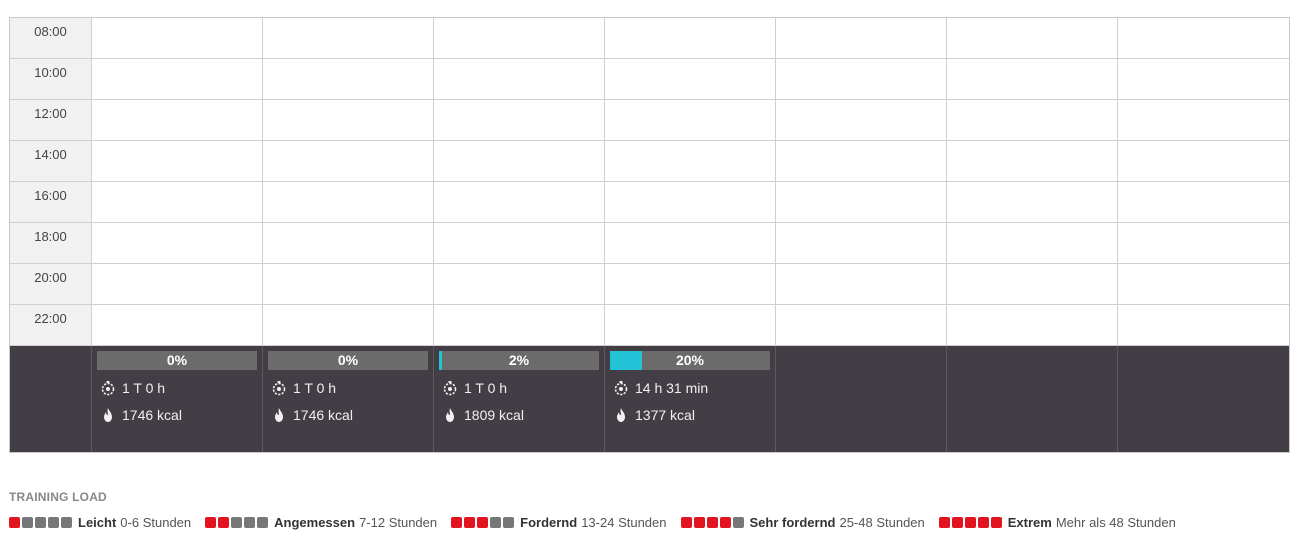 Image resolution: width=1302 pixels, height=556 pixels. Describe the element at coordinates (51, 161) in the screenshot. I see `time-label: 14:00` at that location.